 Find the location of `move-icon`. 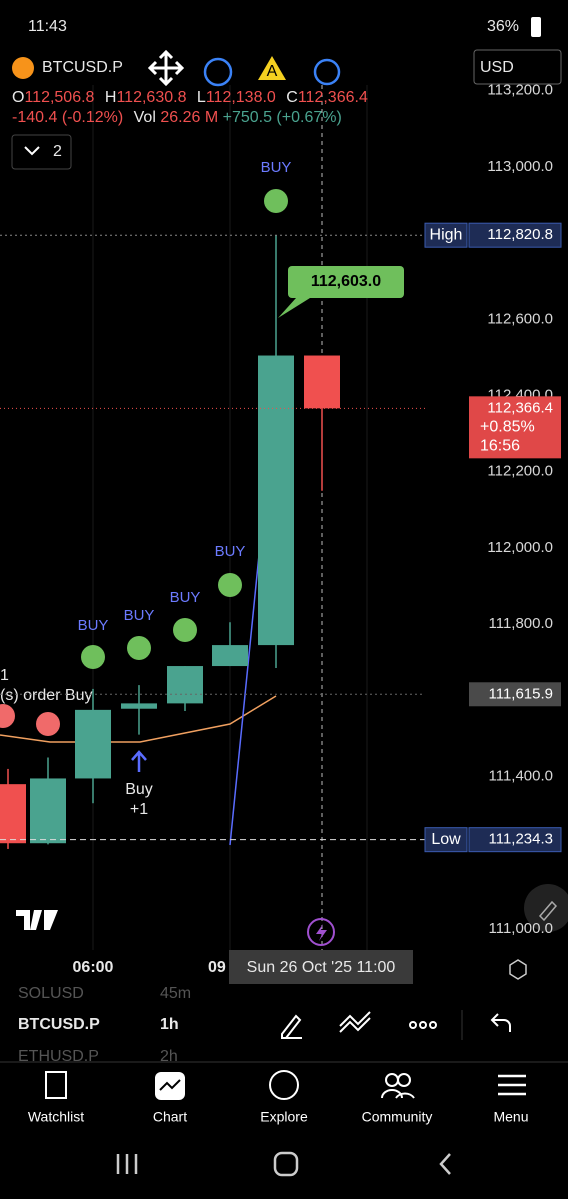

move-icon is located at coordinates (166, 68).